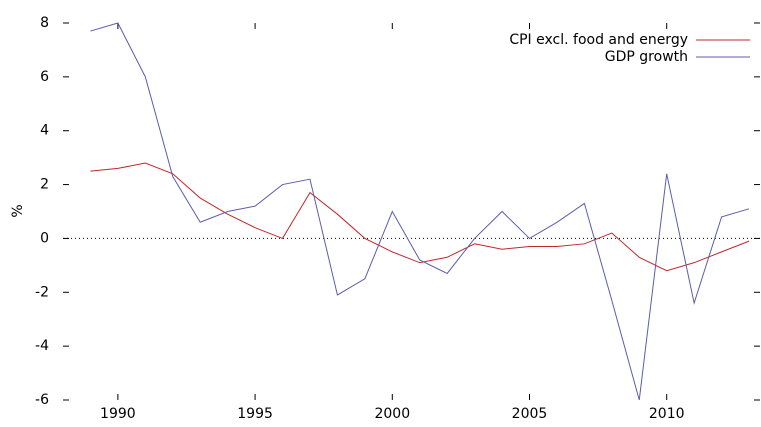 Image resolution: width=761 pixels, height=427 pixels. Describe the element at coordinates (598, 40) in the screenshot. I see `legend-label: CPI excl. food and energy` at that location.